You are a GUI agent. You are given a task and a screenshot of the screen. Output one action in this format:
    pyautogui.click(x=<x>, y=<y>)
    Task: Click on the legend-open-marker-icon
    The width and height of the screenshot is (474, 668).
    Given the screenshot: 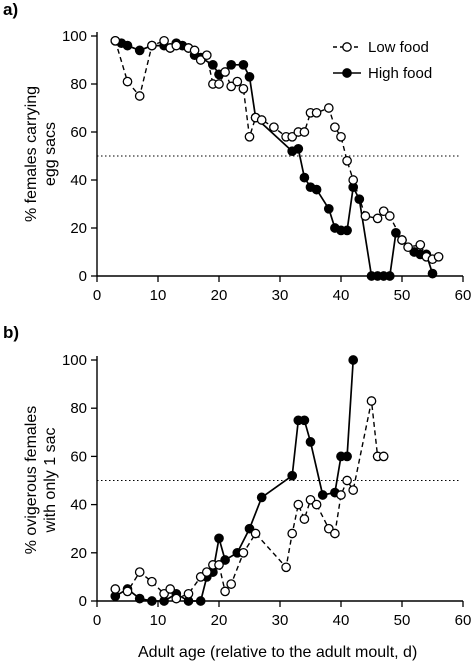 What is the action you would take?
    pyautogui.click(x=347, y=47)
    